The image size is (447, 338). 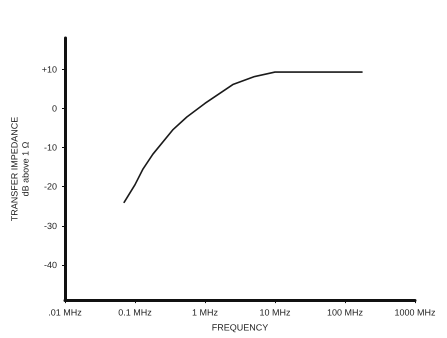 I want to click on x-tick-label: 0.1 MHz, so click(x=135, y=313).